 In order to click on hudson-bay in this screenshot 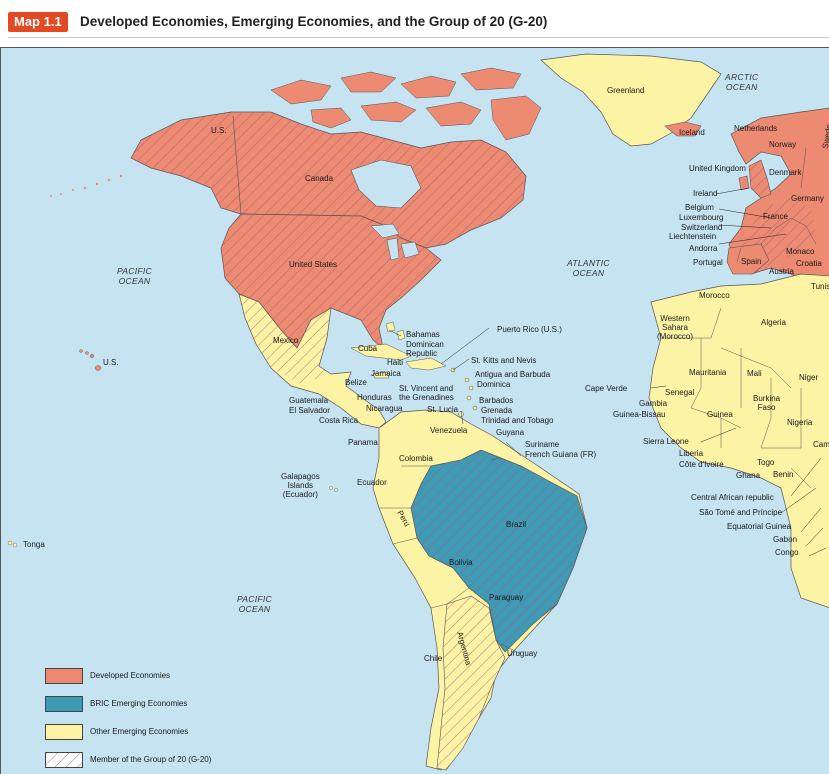, I will do `click(386, 184)`.